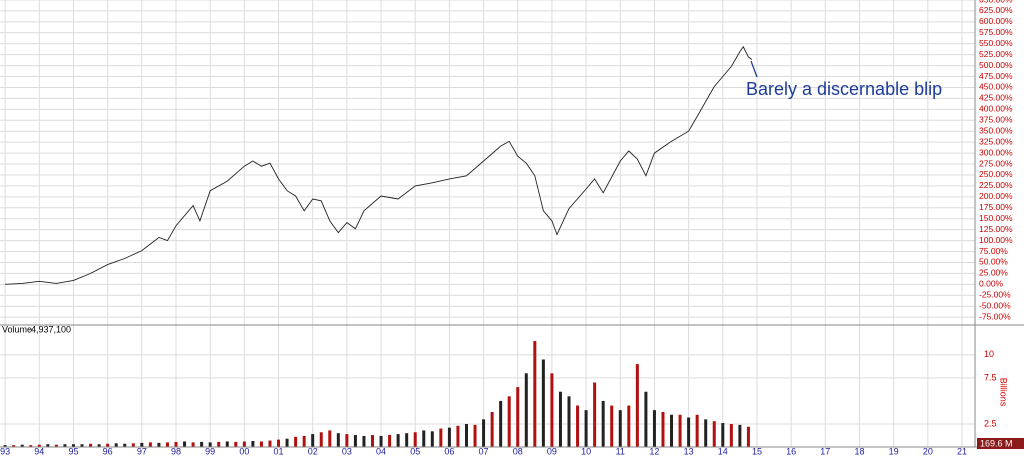 The image size is (1024, 457). Describe the element at coordinates (993, 273) in the screenshot. I see `y-tick-label: 25.00%` at that location.